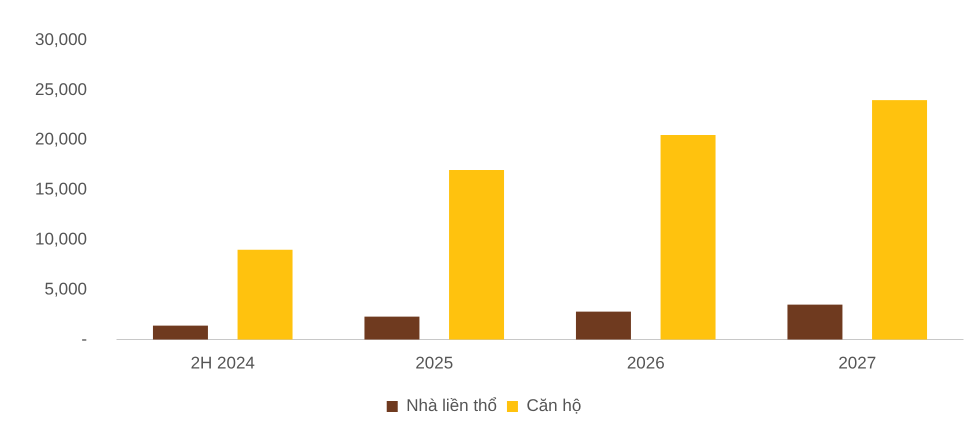 This screenshot has width=965, height=425. What do you see at coordinates (857, 362) in the screenshot?
I see `x-tick-label: 2027` at bounding box center [857, 362].